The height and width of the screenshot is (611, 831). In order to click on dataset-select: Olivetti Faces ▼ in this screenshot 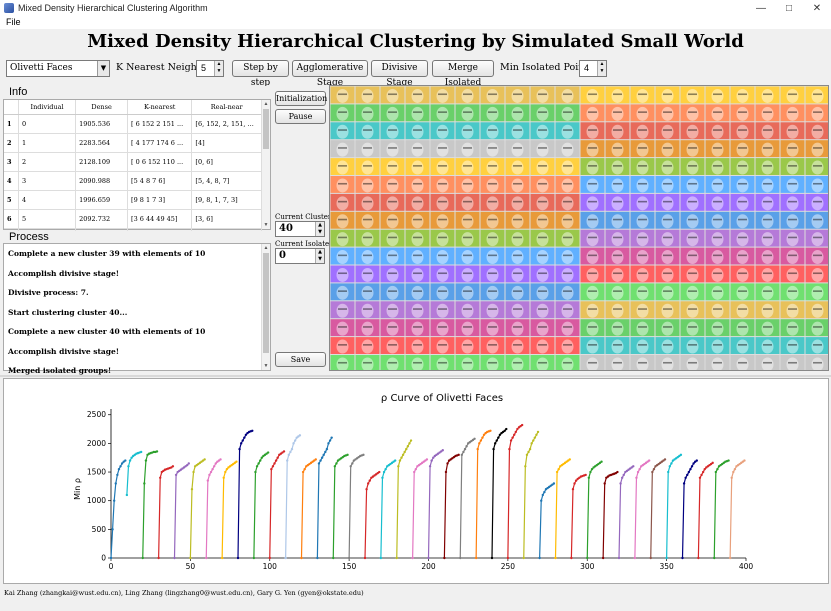, I will do `click(58, 68)`.